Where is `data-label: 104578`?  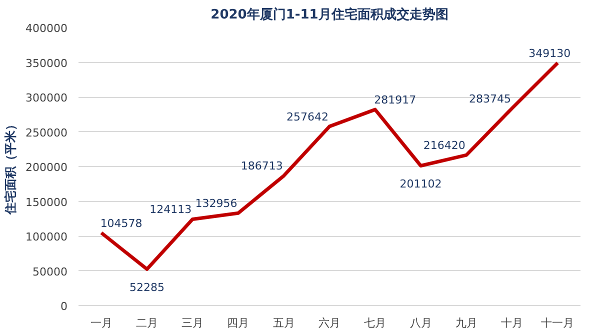 data-label: 104578 is located at coordinates (121, 223).